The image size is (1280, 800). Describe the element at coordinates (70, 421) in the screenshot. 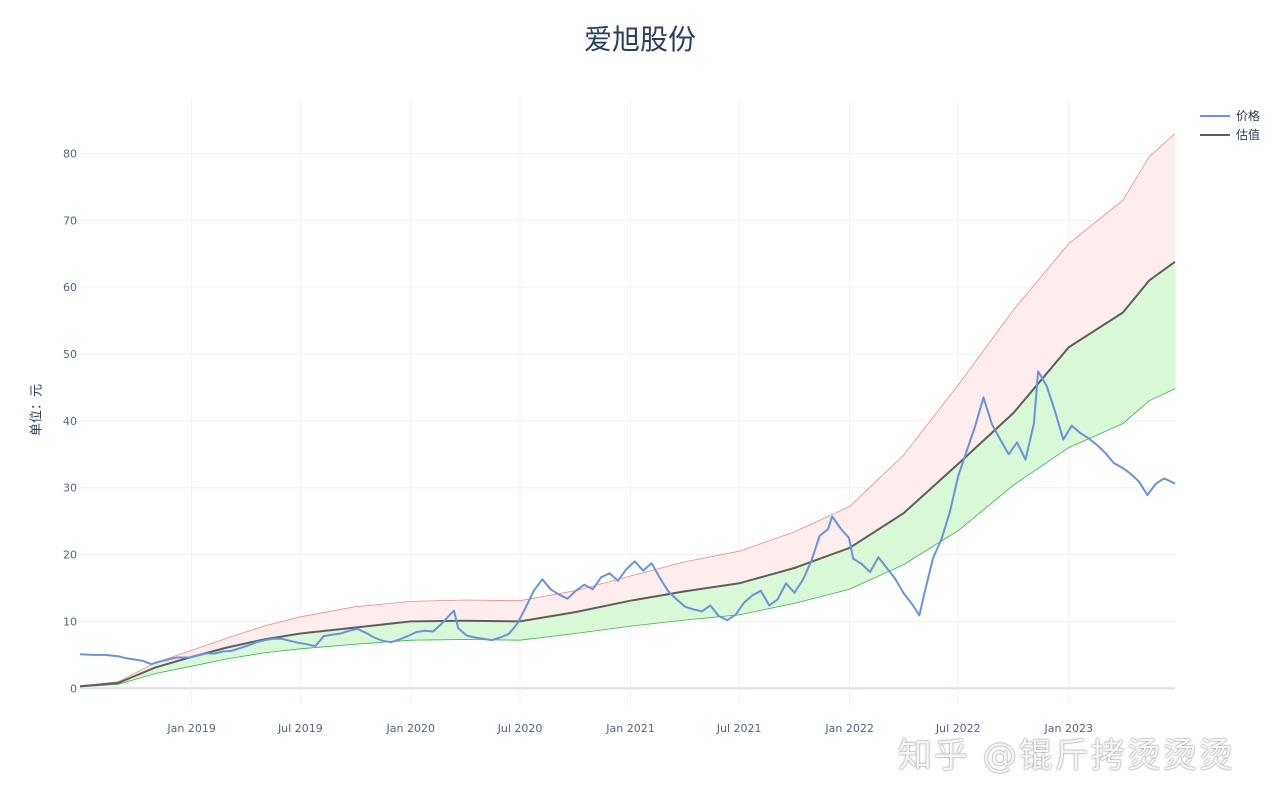

I see `y-tick-label: 40` at that location.